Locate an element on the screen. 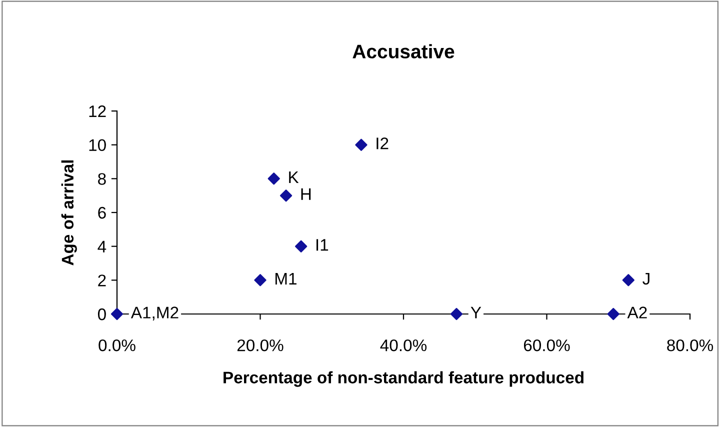 The image size is (723, 427). y-tick-label: 2 is located at coordinates (102, 280).